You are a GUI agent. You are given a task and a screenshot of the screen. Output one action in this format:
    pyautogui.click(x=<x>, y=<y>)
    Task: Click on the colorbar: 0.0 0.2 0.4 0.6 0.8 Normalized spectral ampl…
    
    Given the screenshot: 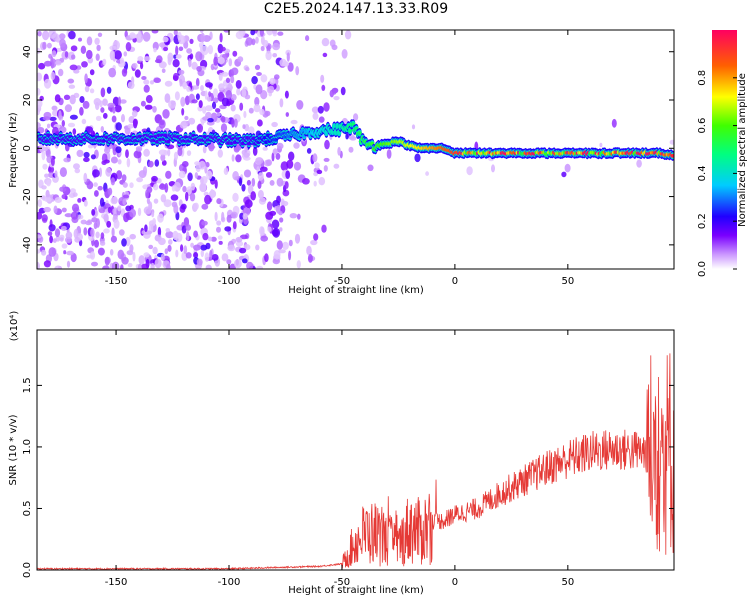 What is the action you would take?
    pyautogui.click(x=722, y=153)
    